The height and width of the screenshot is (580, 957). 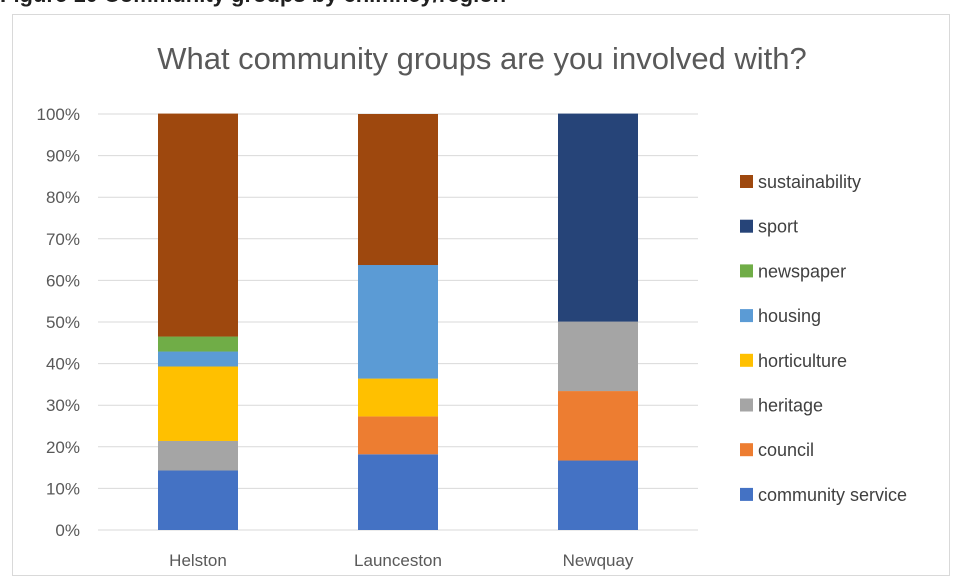 What do you see at coordinates (802, 271) in the screenshot?
I see `legend-label: newspaper` at bounding box center [802, 271].